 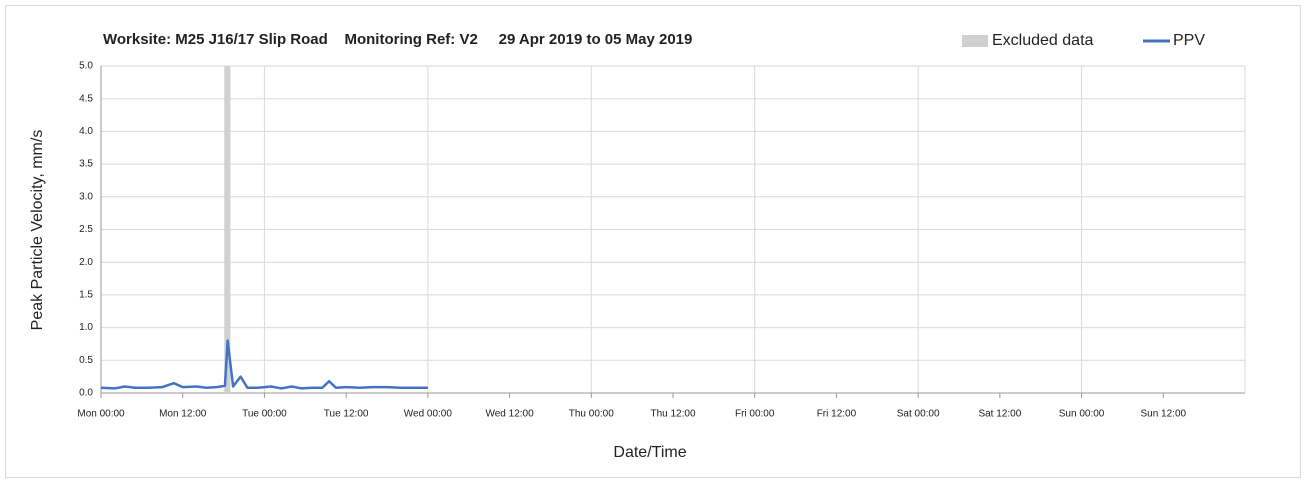 I want to click on y-tick-label: 5.0, so click(x=86, y=66).